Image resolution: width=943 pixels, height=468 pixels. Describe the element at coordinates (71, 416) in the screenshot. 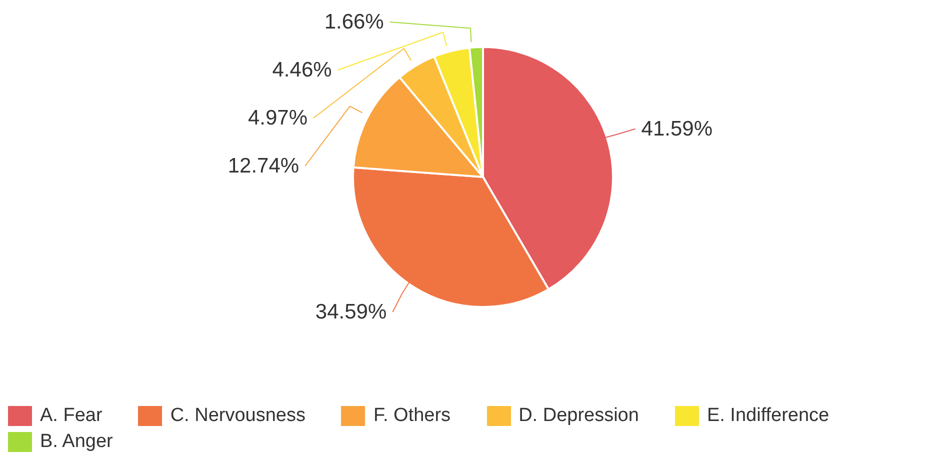

I see `legend-label: A. Fear` at that location.